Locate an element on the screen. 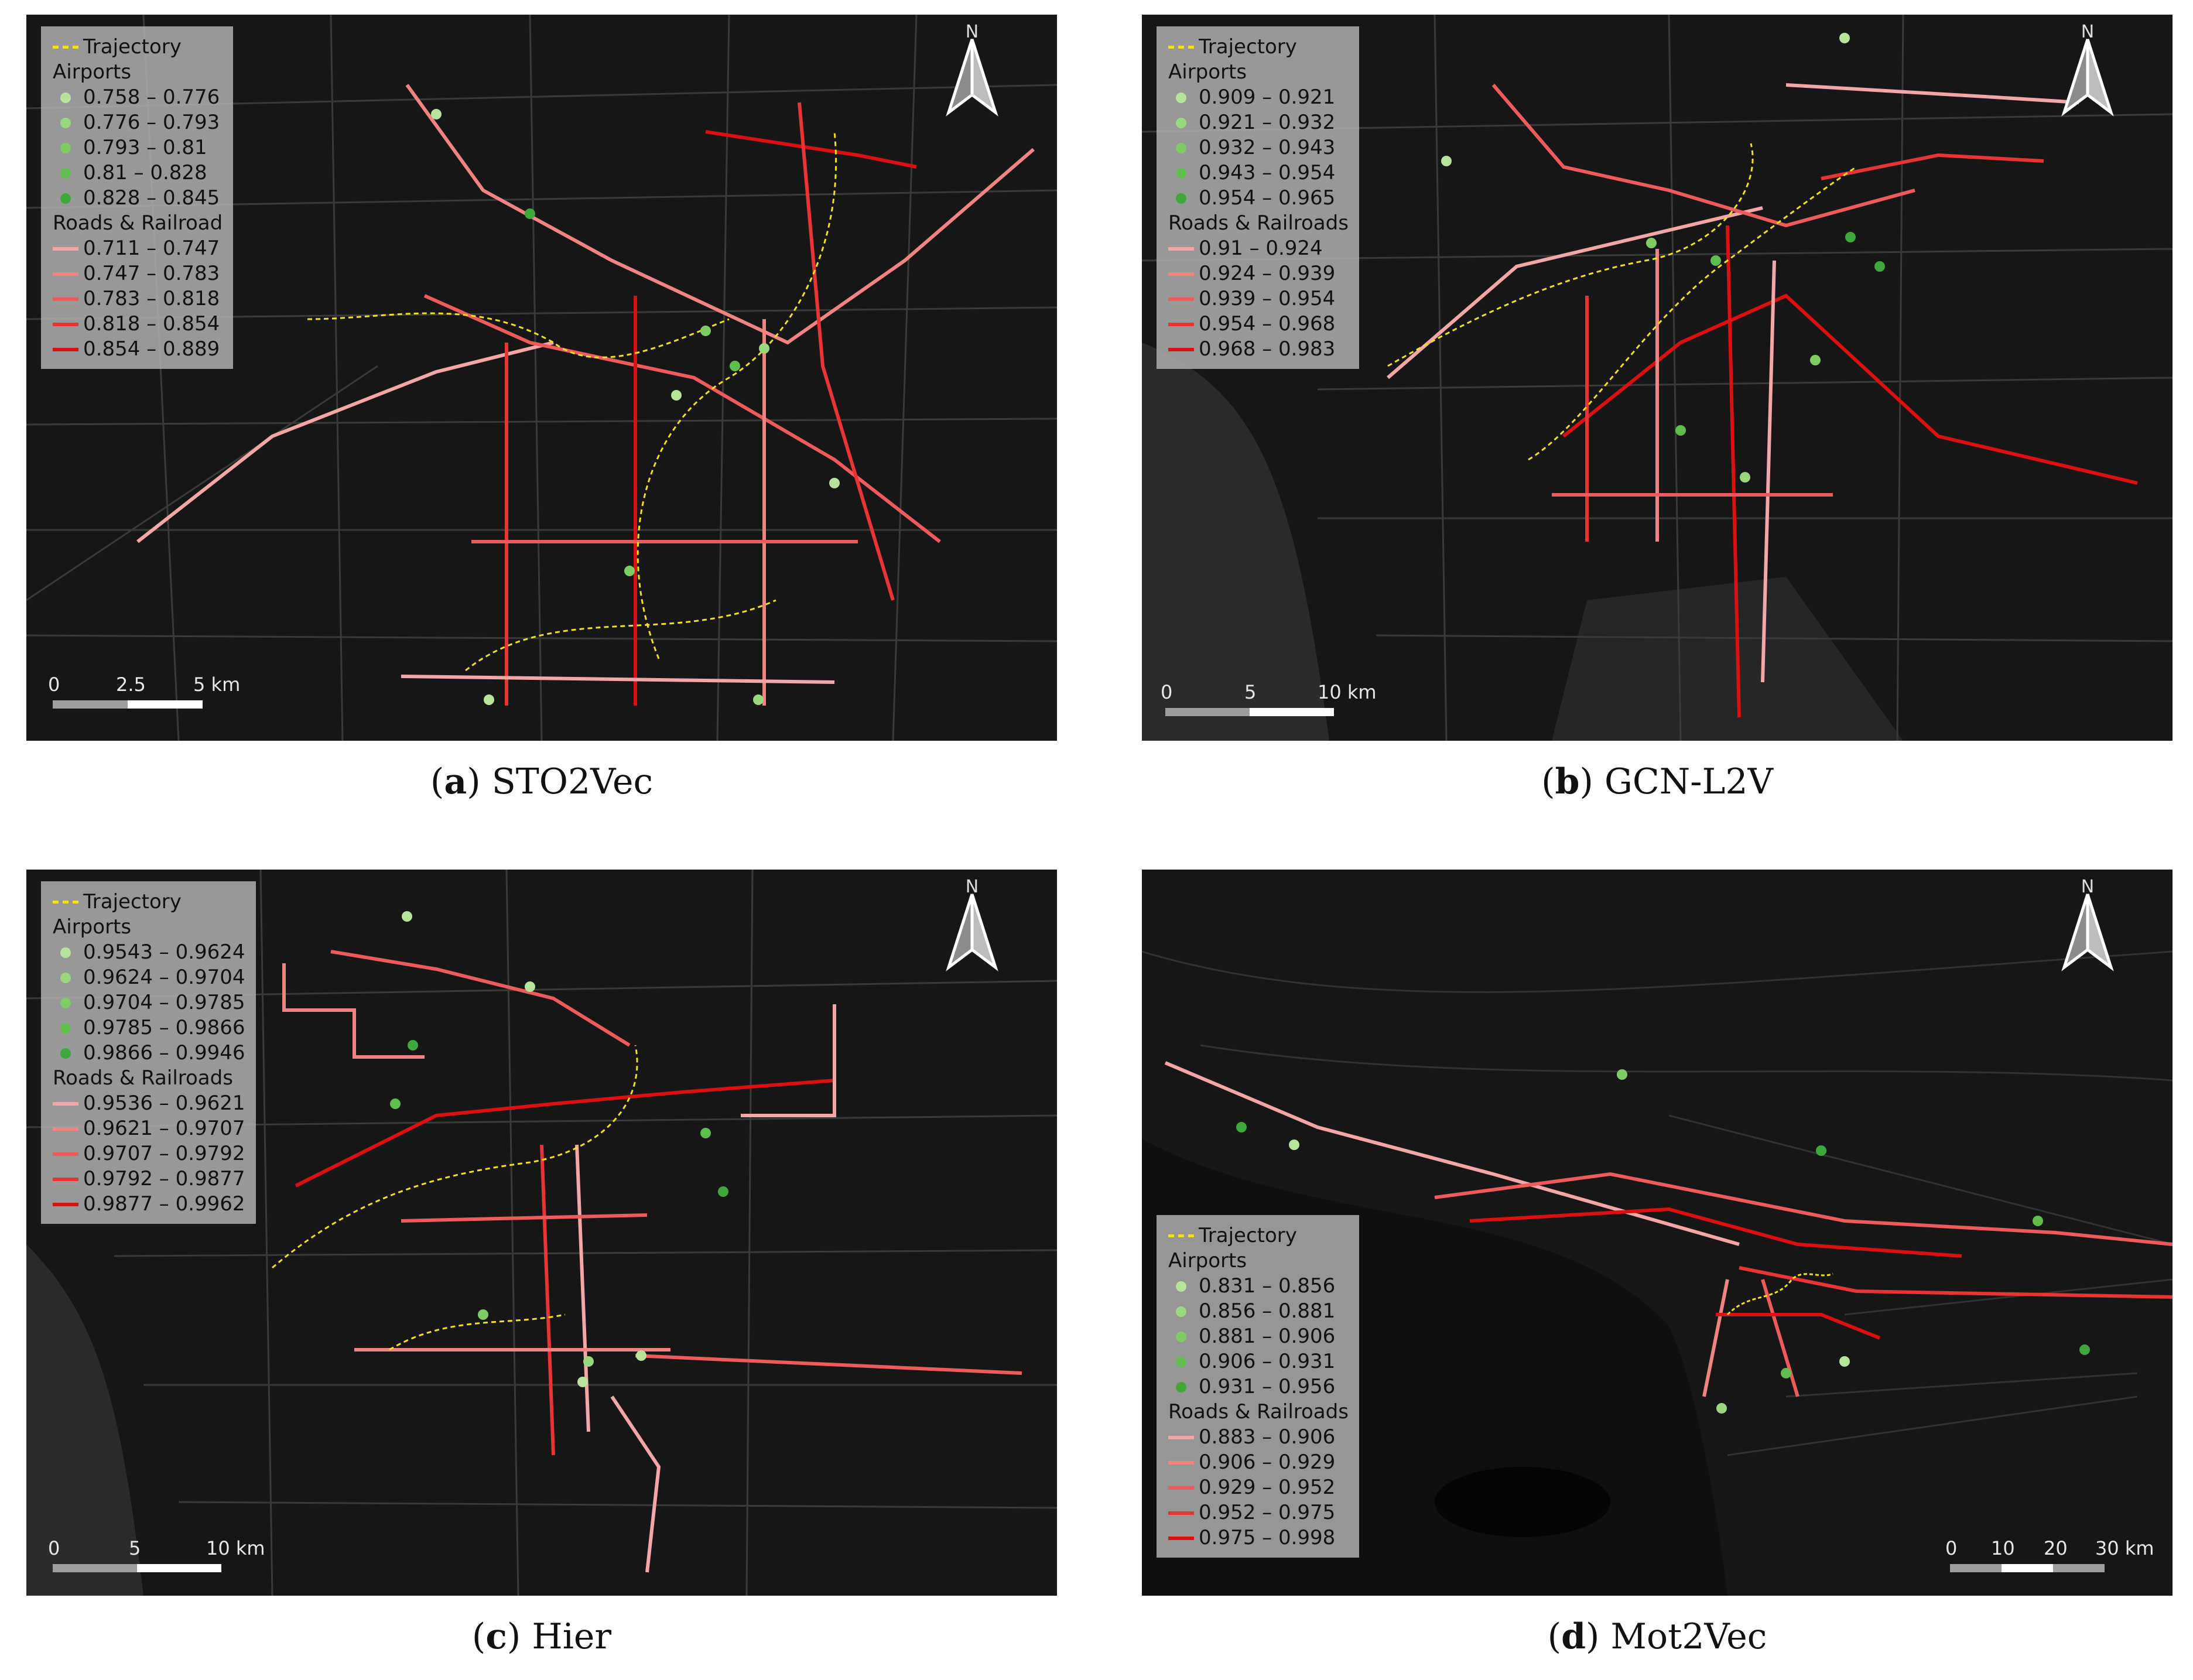 This screenshot has height=1680, width=2193. legend-road-class: 0.9877 – 0.9962 is located at coordinates (164, 1204).